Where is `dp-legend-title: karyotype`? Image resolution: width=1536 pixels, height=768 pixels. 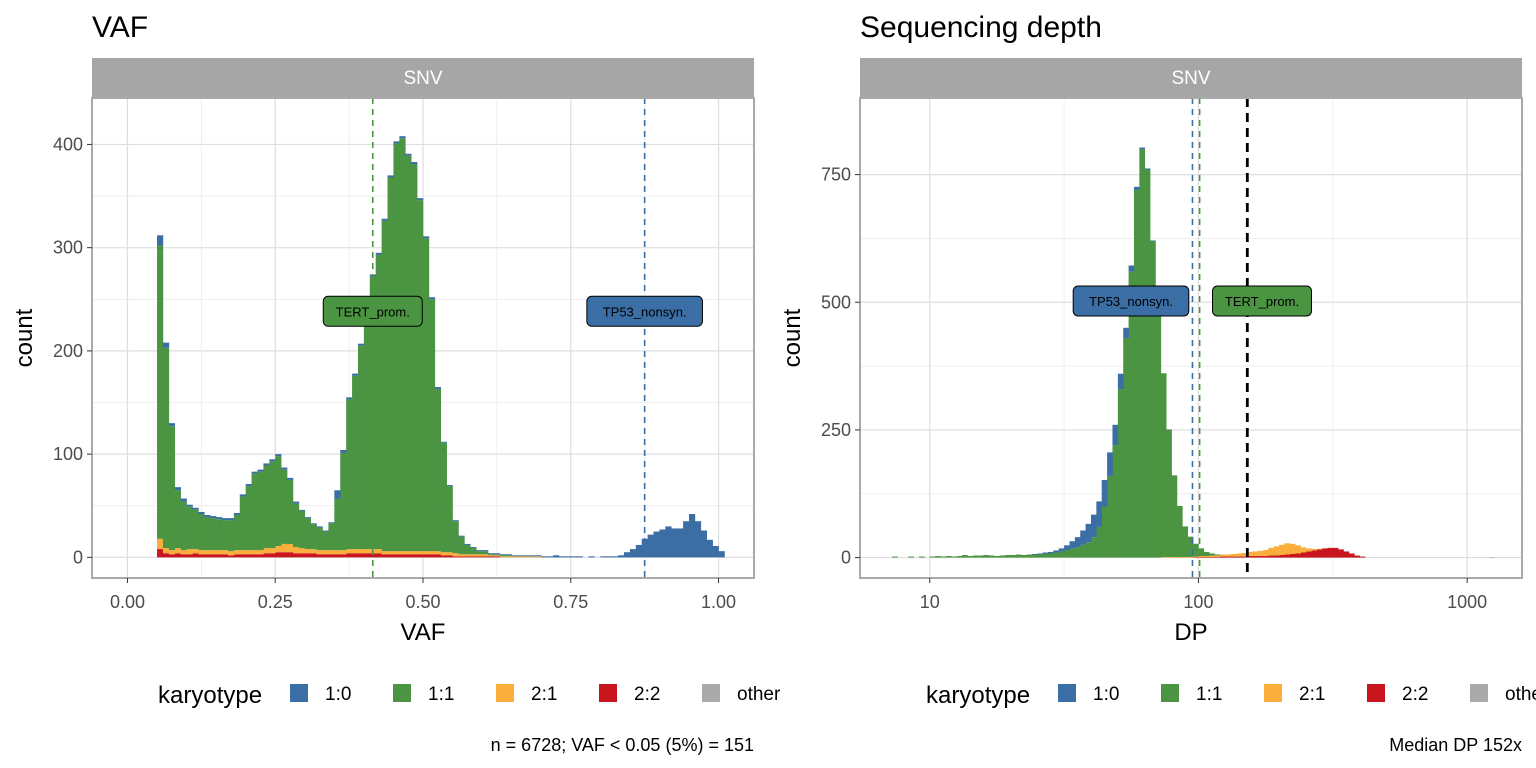 dp-legend-title: karyotype is located at coordinates (978, 695).